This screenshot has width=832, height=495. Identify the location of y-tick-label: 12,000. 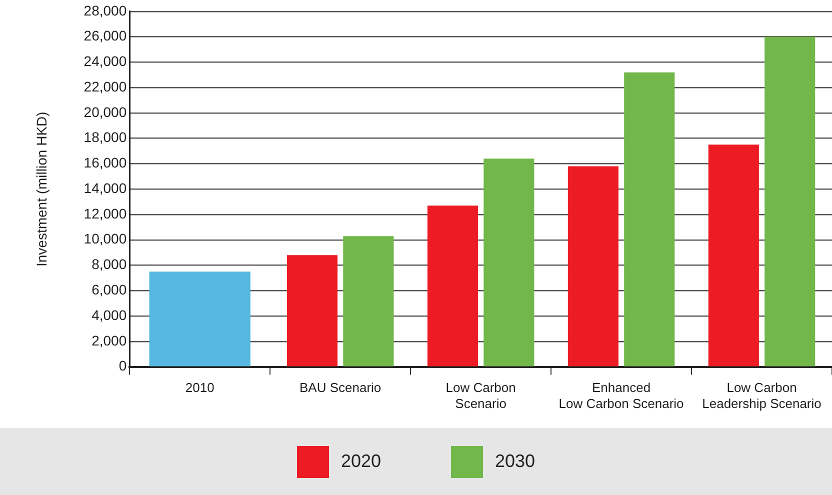
(105, 213).